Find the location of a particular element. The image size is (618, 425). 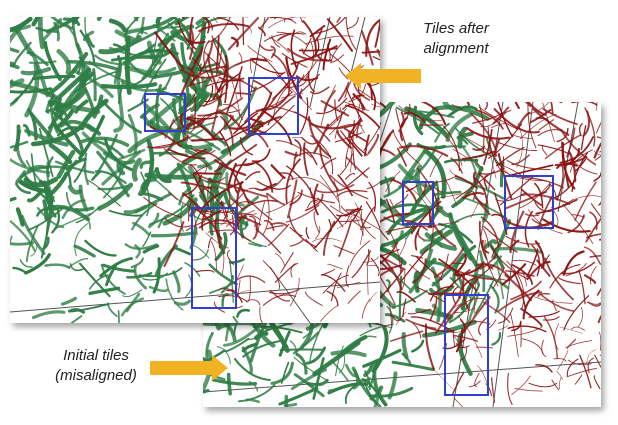

caption-line: Initial tiles is located at coordinates (96, 355).